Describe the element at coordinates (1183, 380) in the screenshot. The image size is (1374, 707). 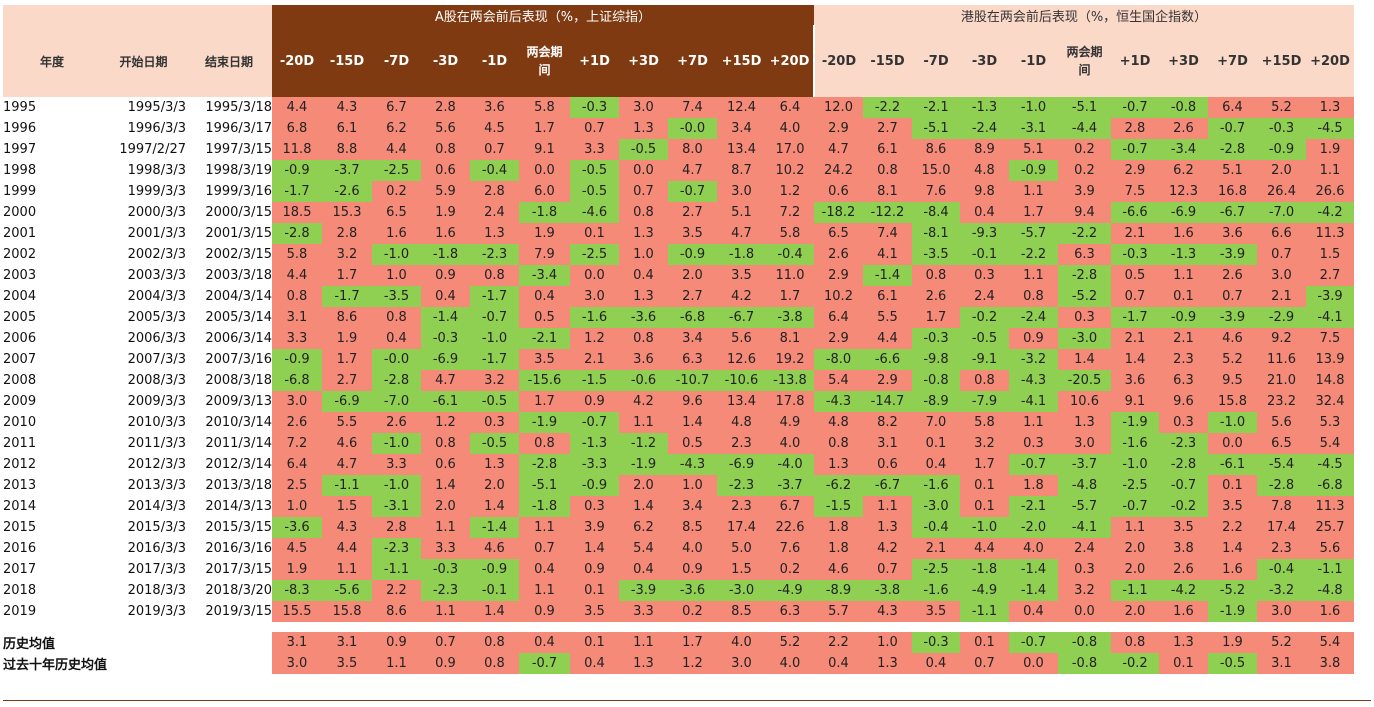
I see `cell-h-13-7: 6.3` at that location.